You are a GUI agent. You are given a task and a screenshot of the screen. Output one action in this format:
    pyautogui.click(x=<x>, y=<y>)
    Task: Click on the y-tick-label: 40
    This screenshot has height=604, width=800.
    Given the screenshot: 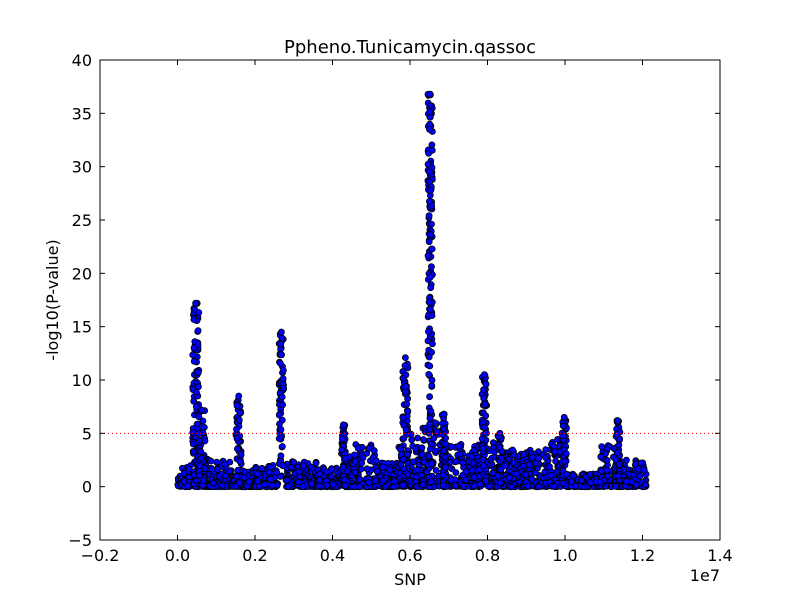 What is the action you would take?
    pyautogui.click(x=82, y=60)
    